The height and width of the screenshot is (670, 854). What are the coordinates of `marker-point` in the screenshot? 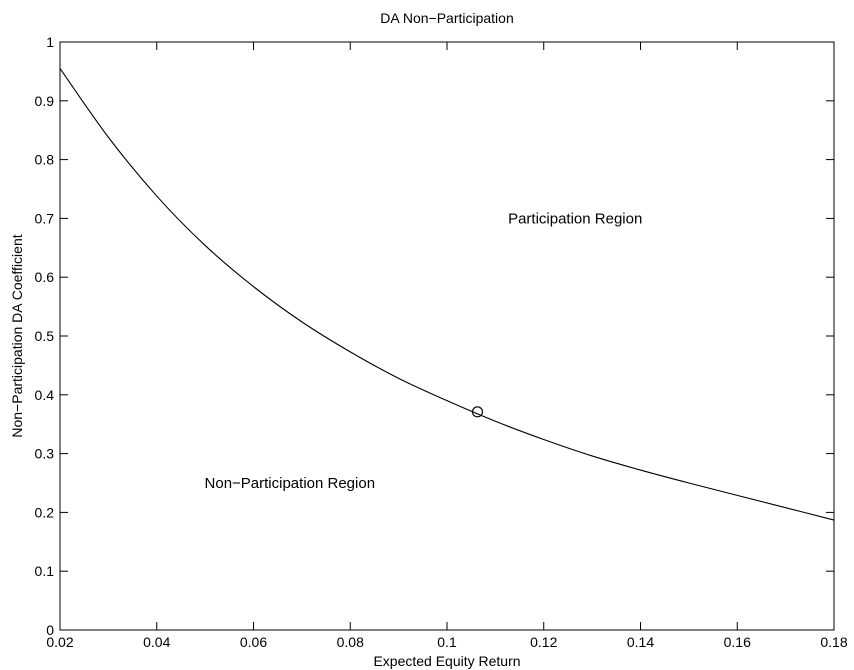 It's located at (477, 412).